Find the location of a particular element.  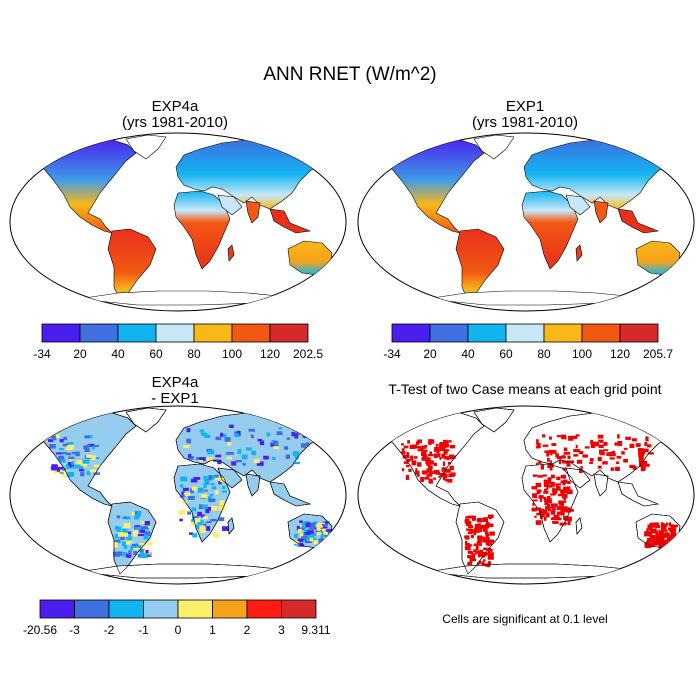

colorbar-label: -20.56 is located at coordinates (40, 630).